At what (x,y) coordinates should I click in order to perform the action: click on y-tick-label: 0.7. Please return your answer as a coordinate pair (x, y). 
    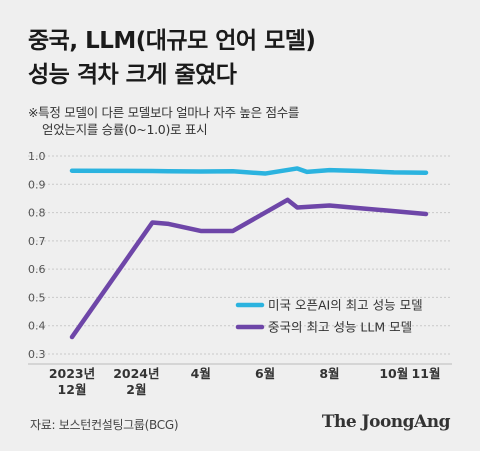
    Looking at the image, I should click on (37, 241).